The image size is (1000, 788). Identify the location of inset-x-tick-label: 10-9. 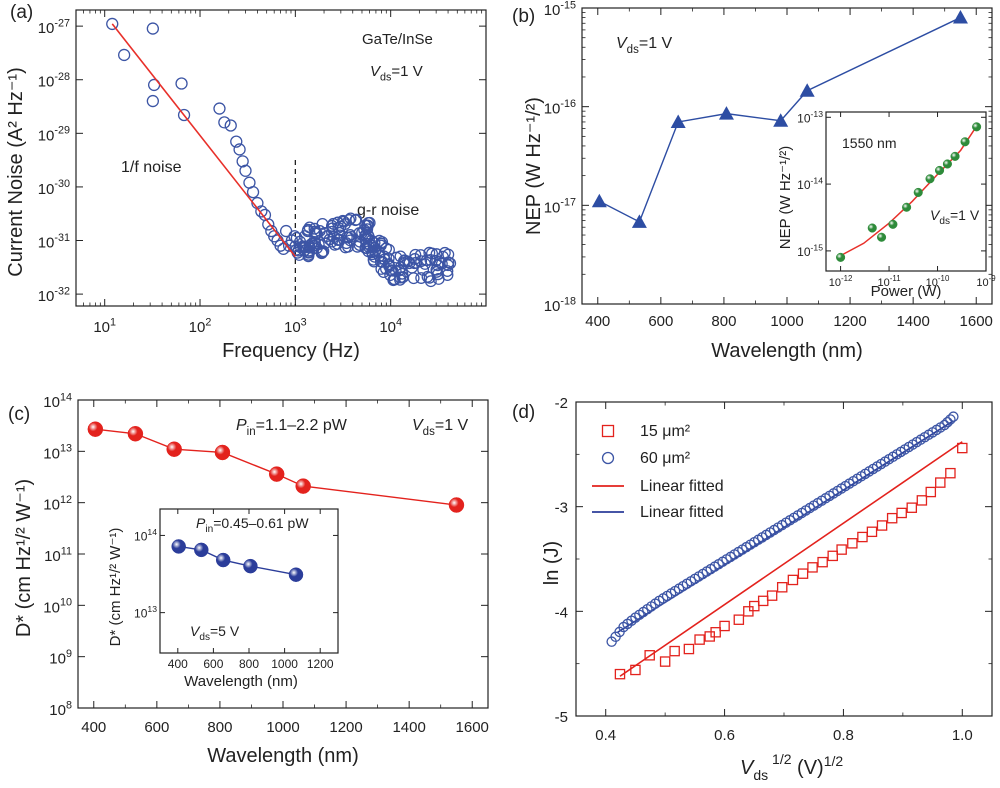
(986, 281).